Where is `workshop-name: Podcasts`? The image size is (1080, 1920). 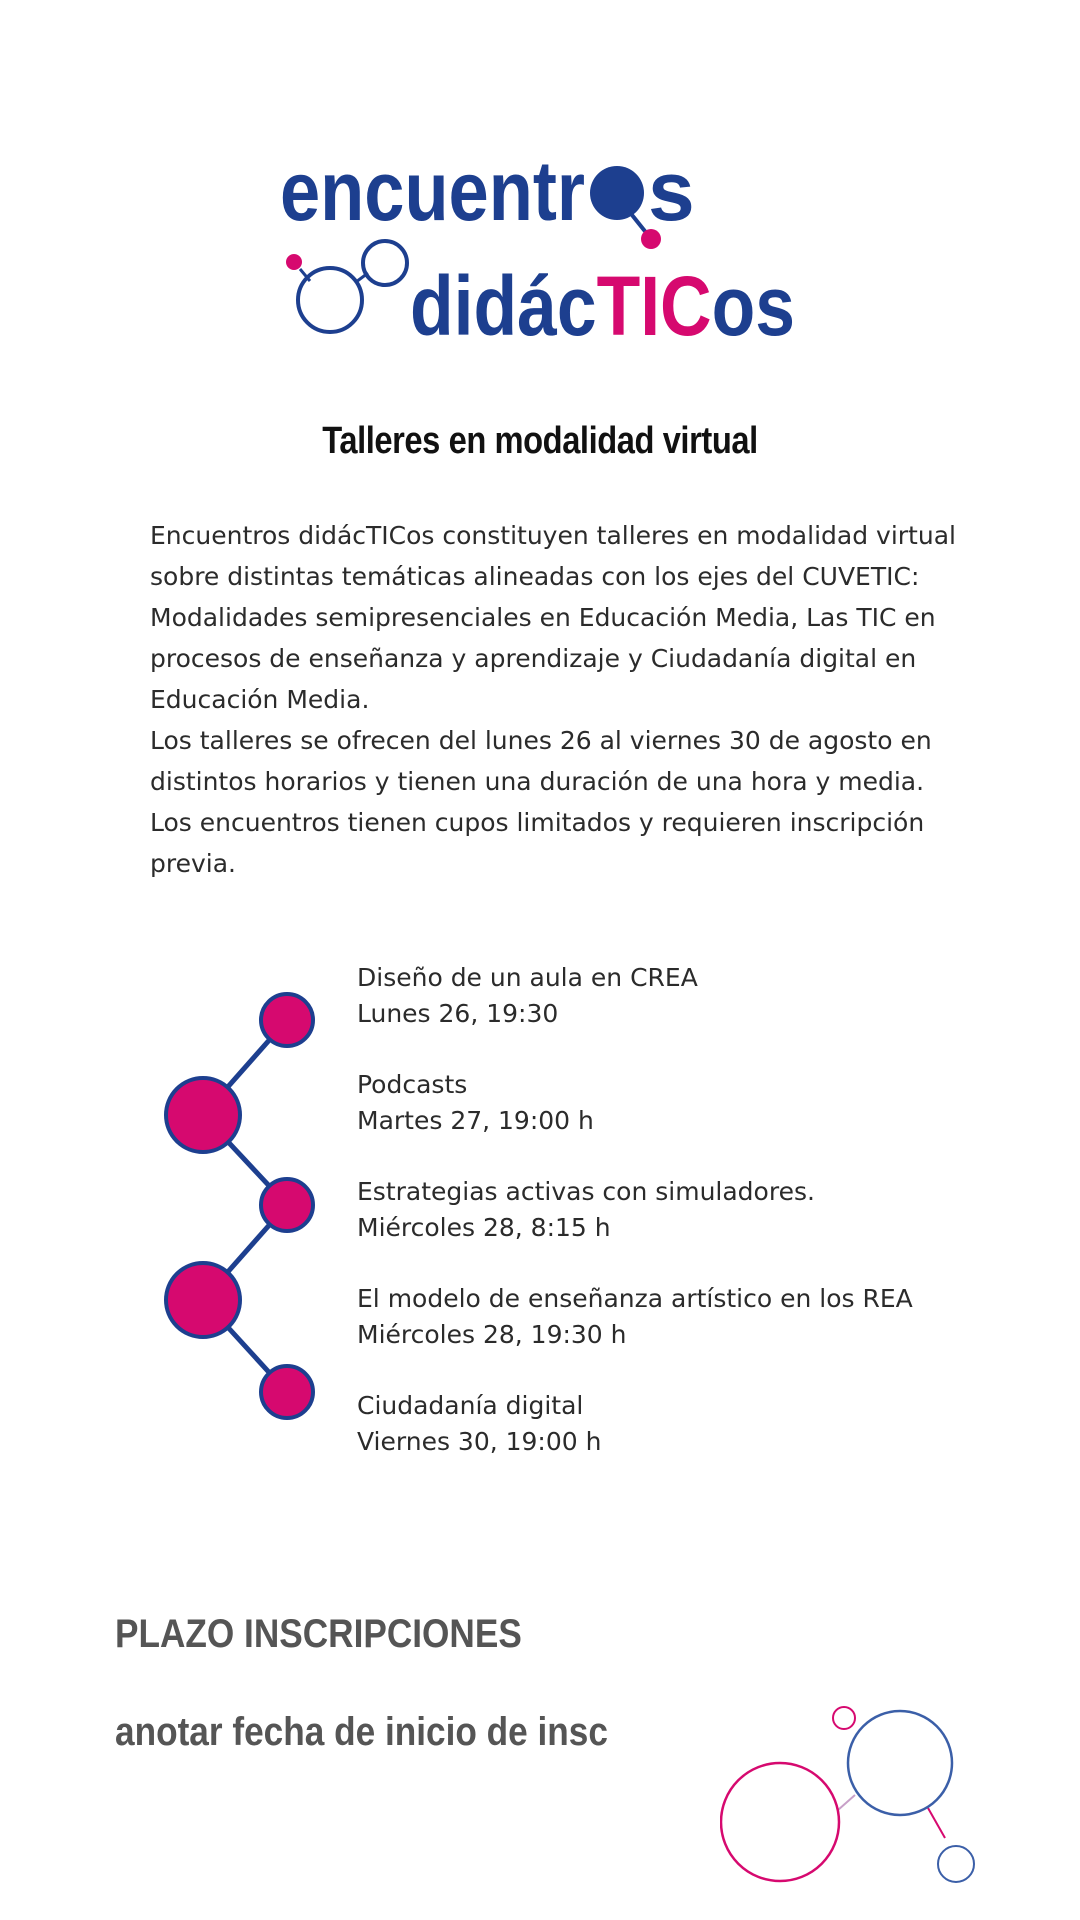 workshop-name: Podcasts is located at coordinates (412, 1084).